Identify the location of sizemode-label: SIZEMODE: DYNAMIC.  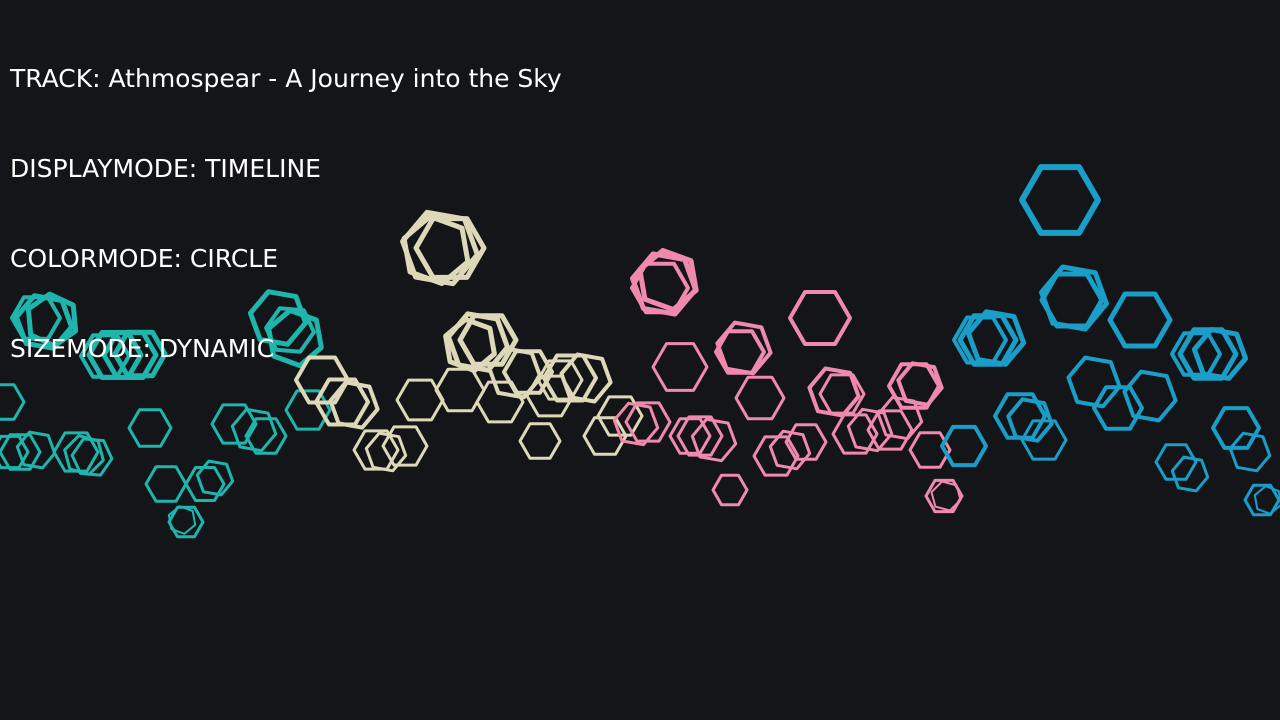
(142, 348).